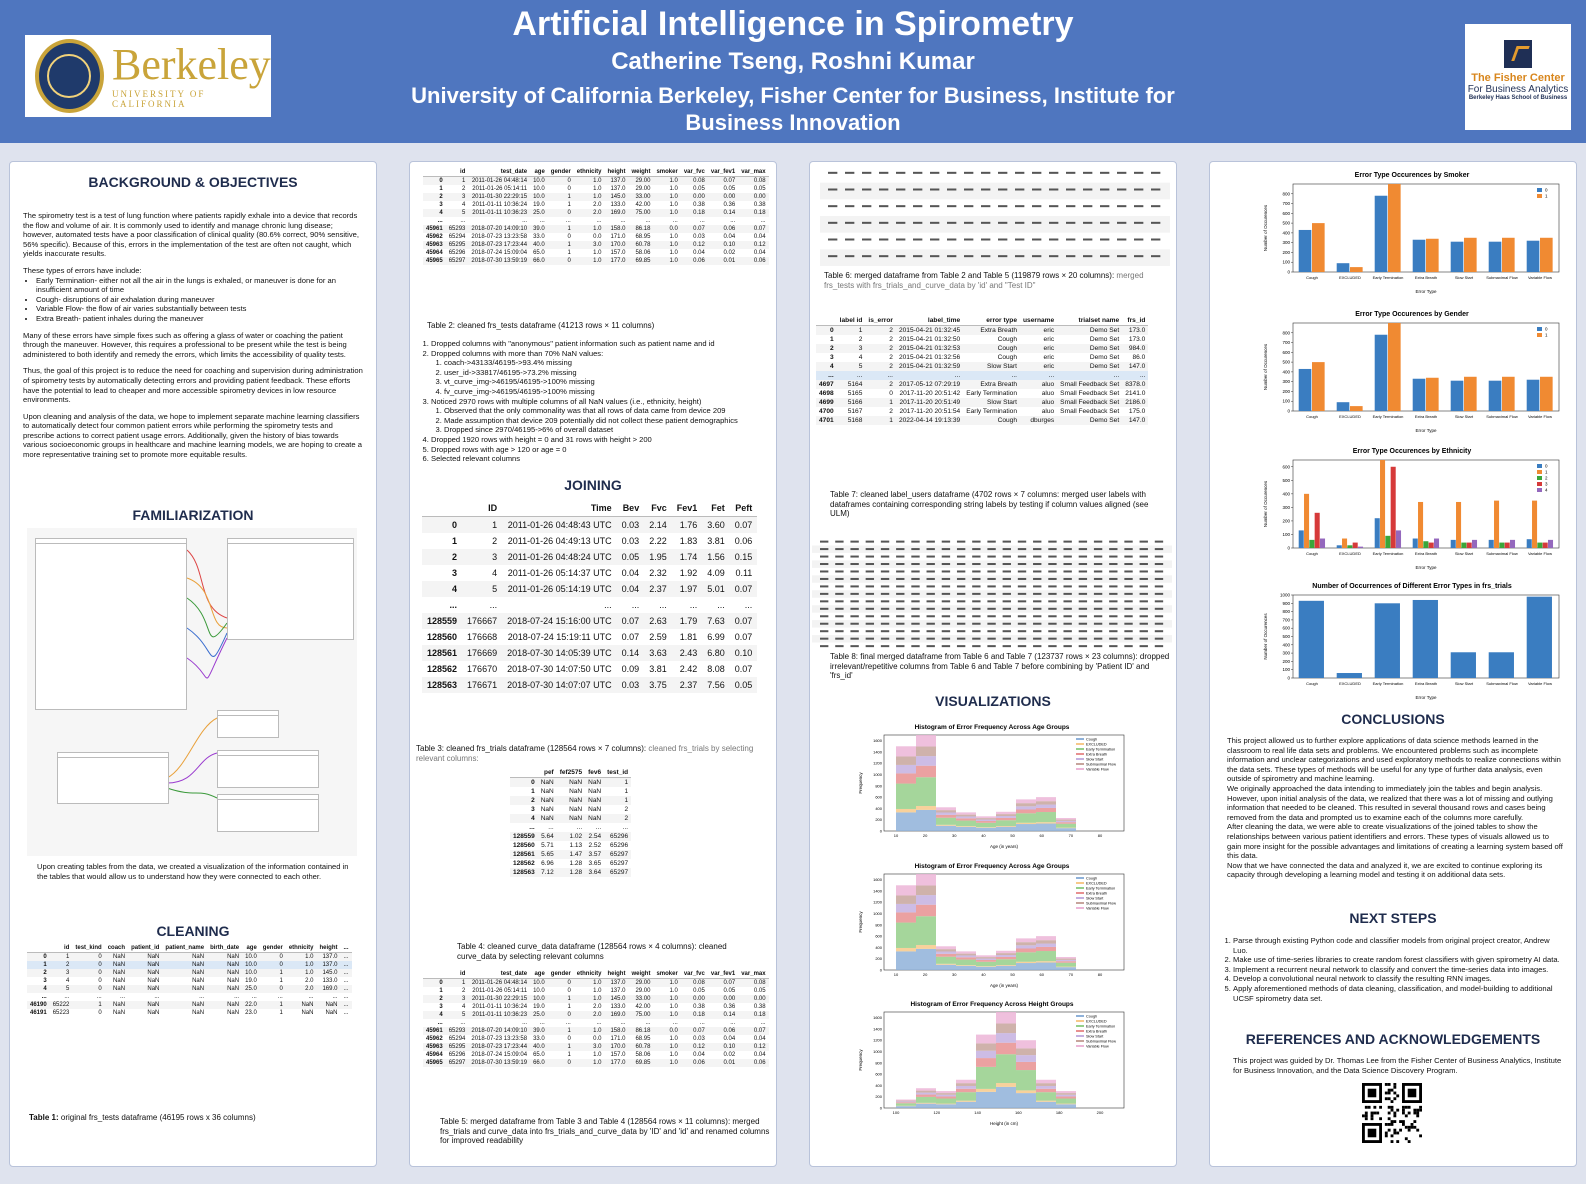  What do you see at coordinates (618, 237) in the screenshot?
I see `table-cell: 171.0` at bounding box center [618, 237].